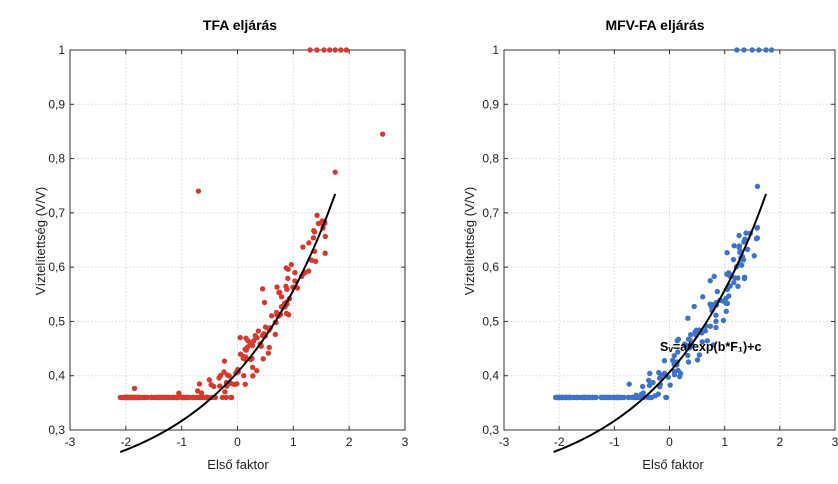 This screenshot has height=484, width=838. What do you see at coordinates (495, 50) in the screenshot?
I see `y-tick-label: 1` at bounding box center [495, 50].